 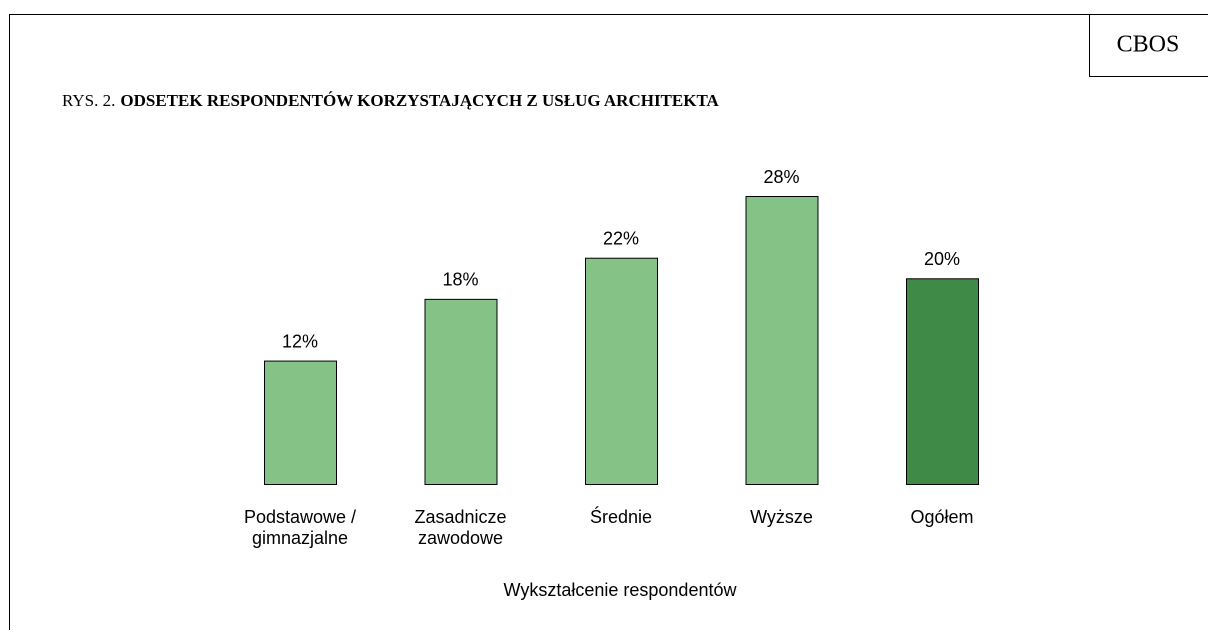 What do you see at coordinates (621, 517) in the screenshot?
I see `x-tick-label: Średnie` at bounding box center [621, 517].